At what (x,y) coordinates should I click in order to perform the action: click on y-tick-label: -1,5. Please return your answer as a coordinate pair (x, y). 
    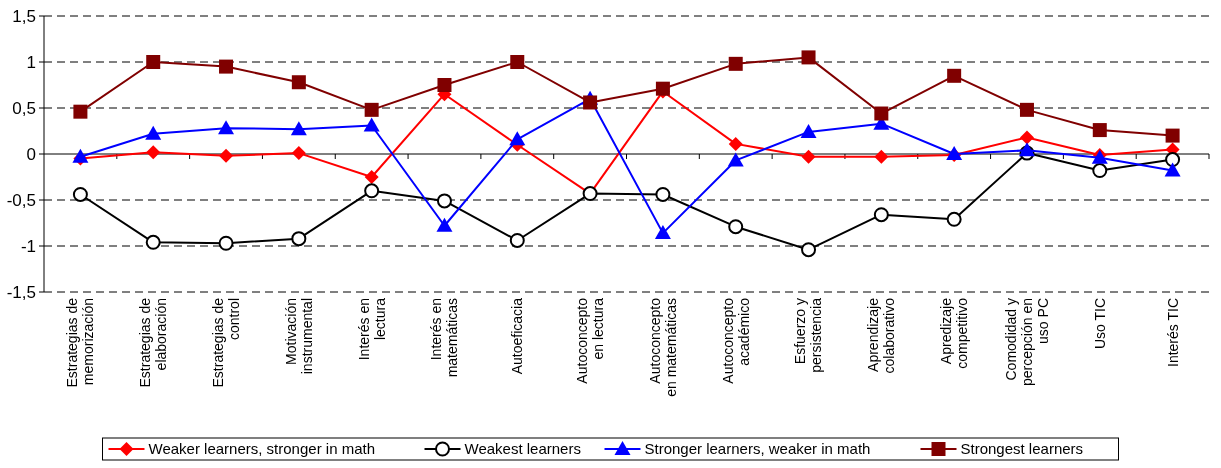
    Looking at the image, I should click on (21, 292).